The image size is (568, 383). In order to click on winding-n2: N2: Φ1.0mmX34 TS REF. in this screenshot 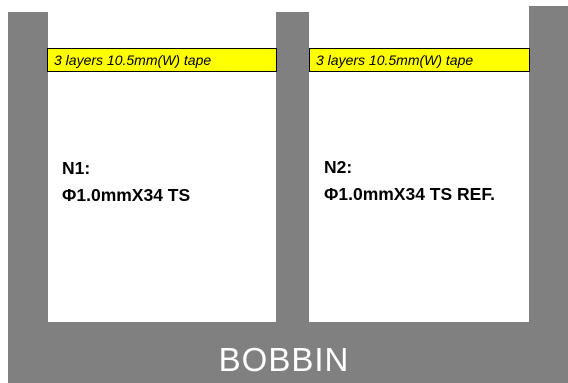, I will do `click(426, 181)`.